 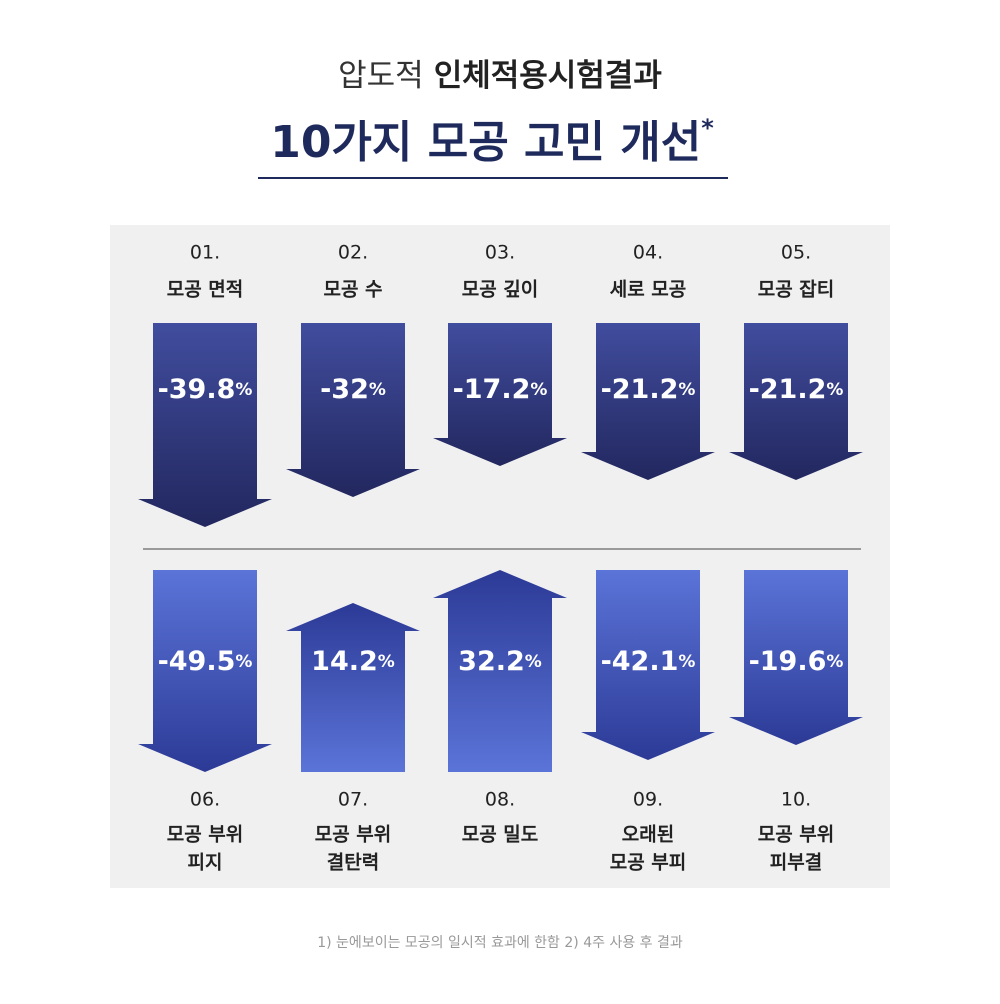 What do you see at coordinates (344, 389) in the screenshot?
I see `value-number: -32` at bounding box center [344, 389].